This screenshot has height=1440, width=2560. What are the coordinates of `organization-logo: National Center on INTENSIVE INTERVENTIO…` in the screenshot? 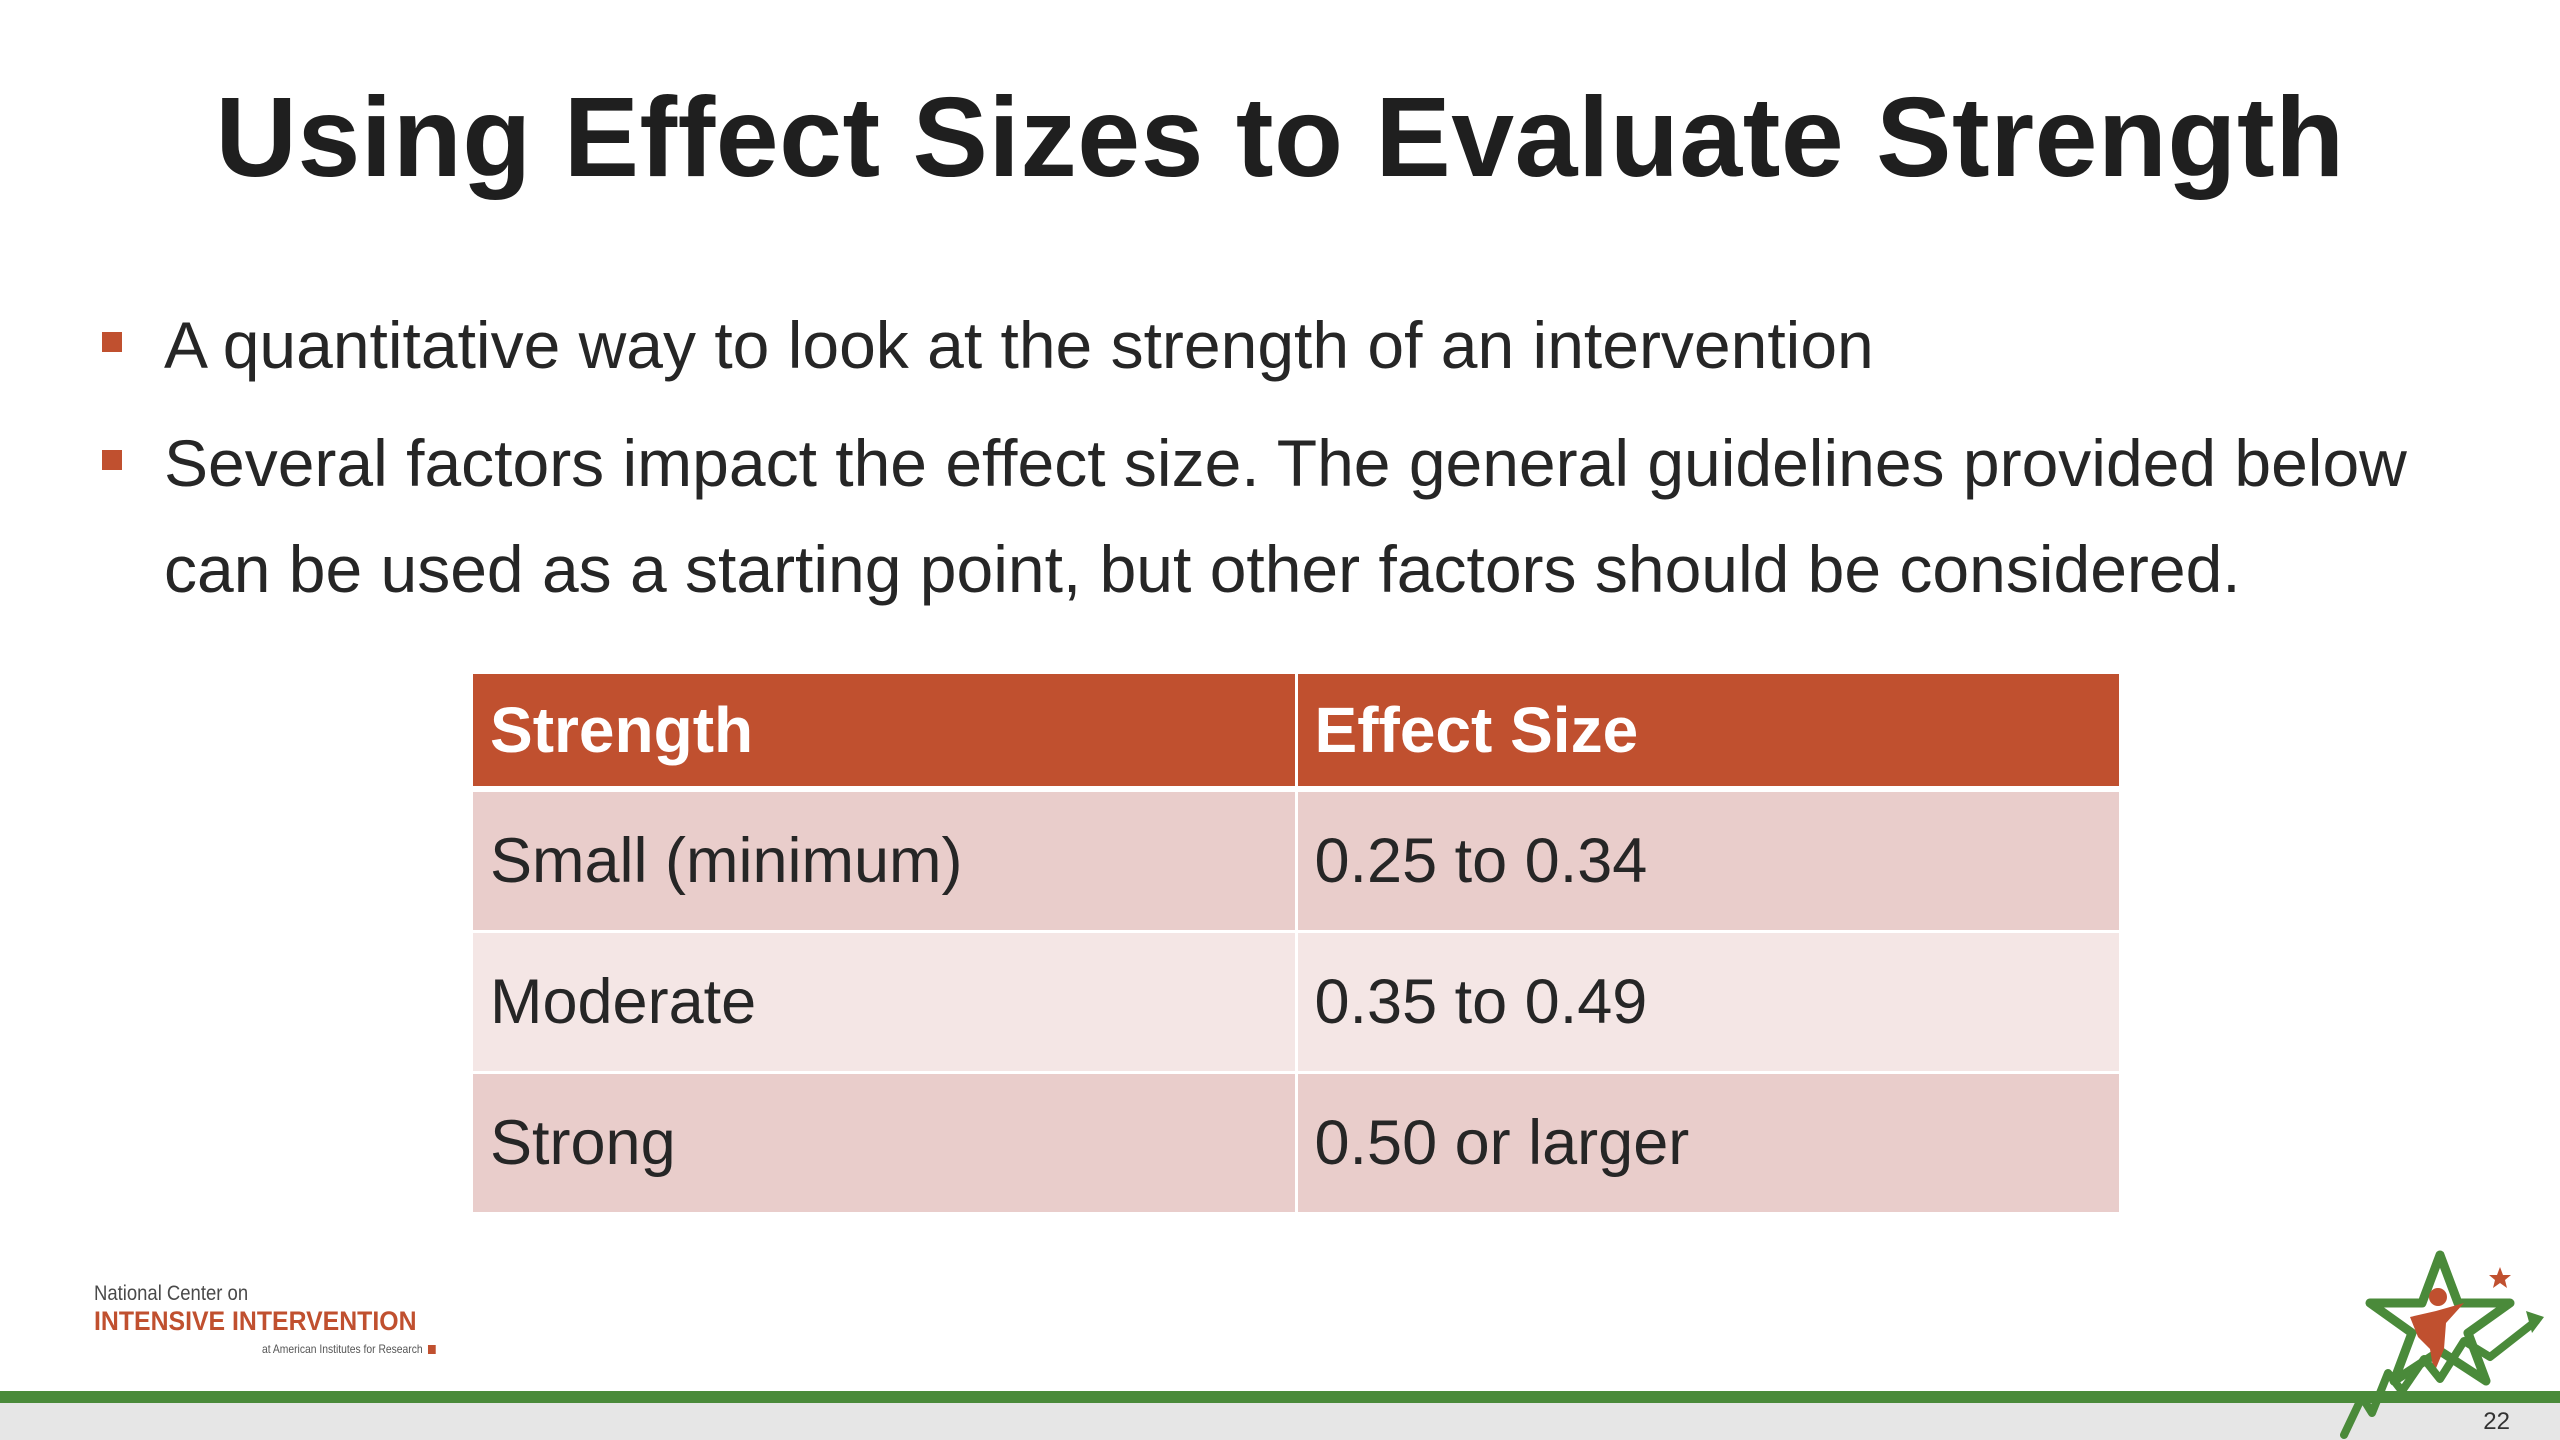 It's located at (302, 1320).